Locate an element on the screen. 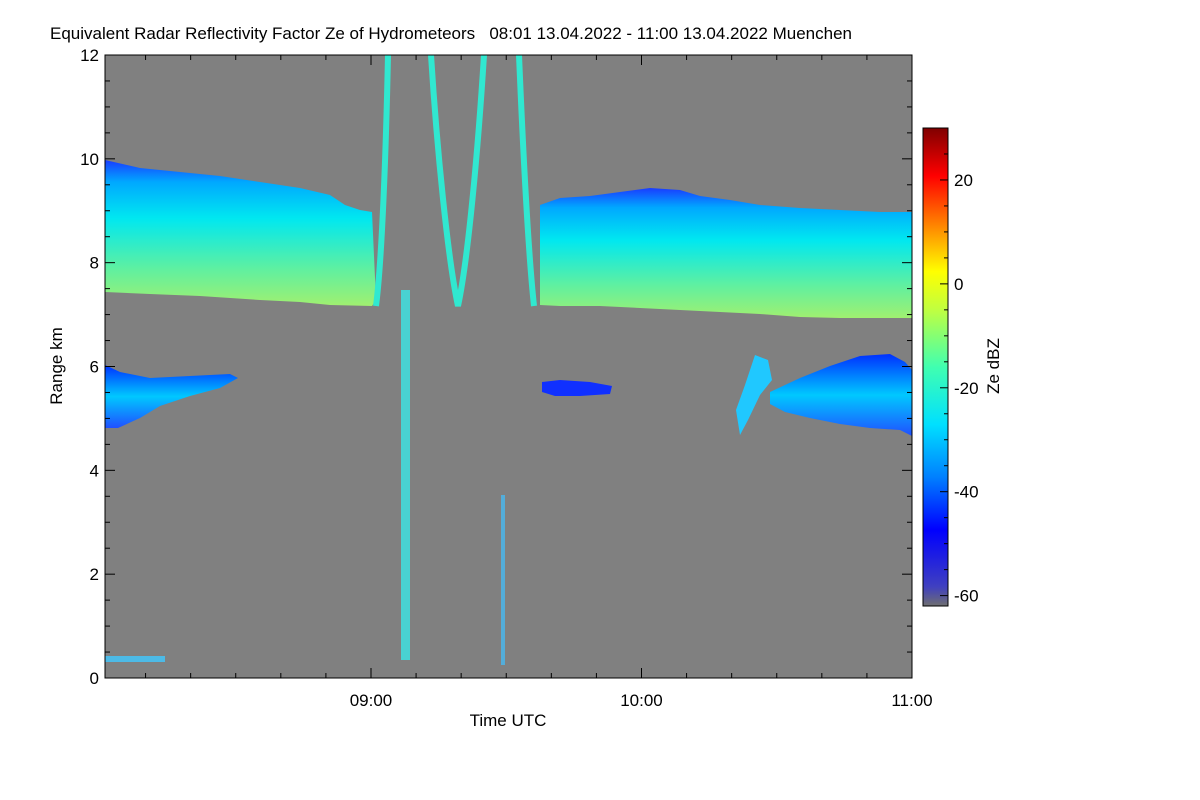 The width and height of the screenshot is (1200, 800). colorbar-label: Ze dBZ is located at coordinates (993, 366).